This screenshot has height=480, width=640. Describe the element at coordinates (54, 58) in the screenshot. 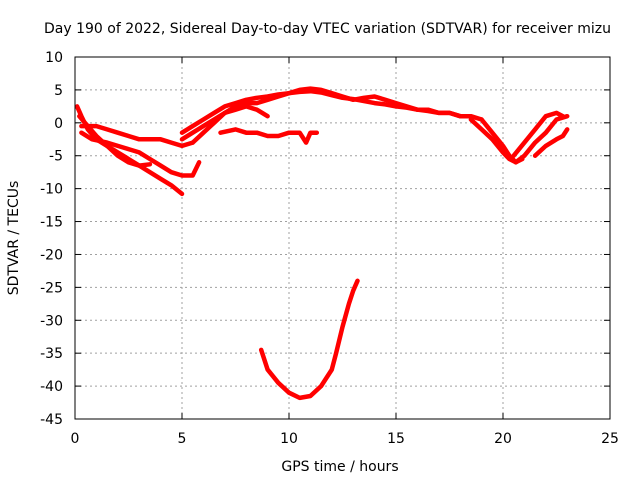

I see `y-tick-label: 10` at that location.